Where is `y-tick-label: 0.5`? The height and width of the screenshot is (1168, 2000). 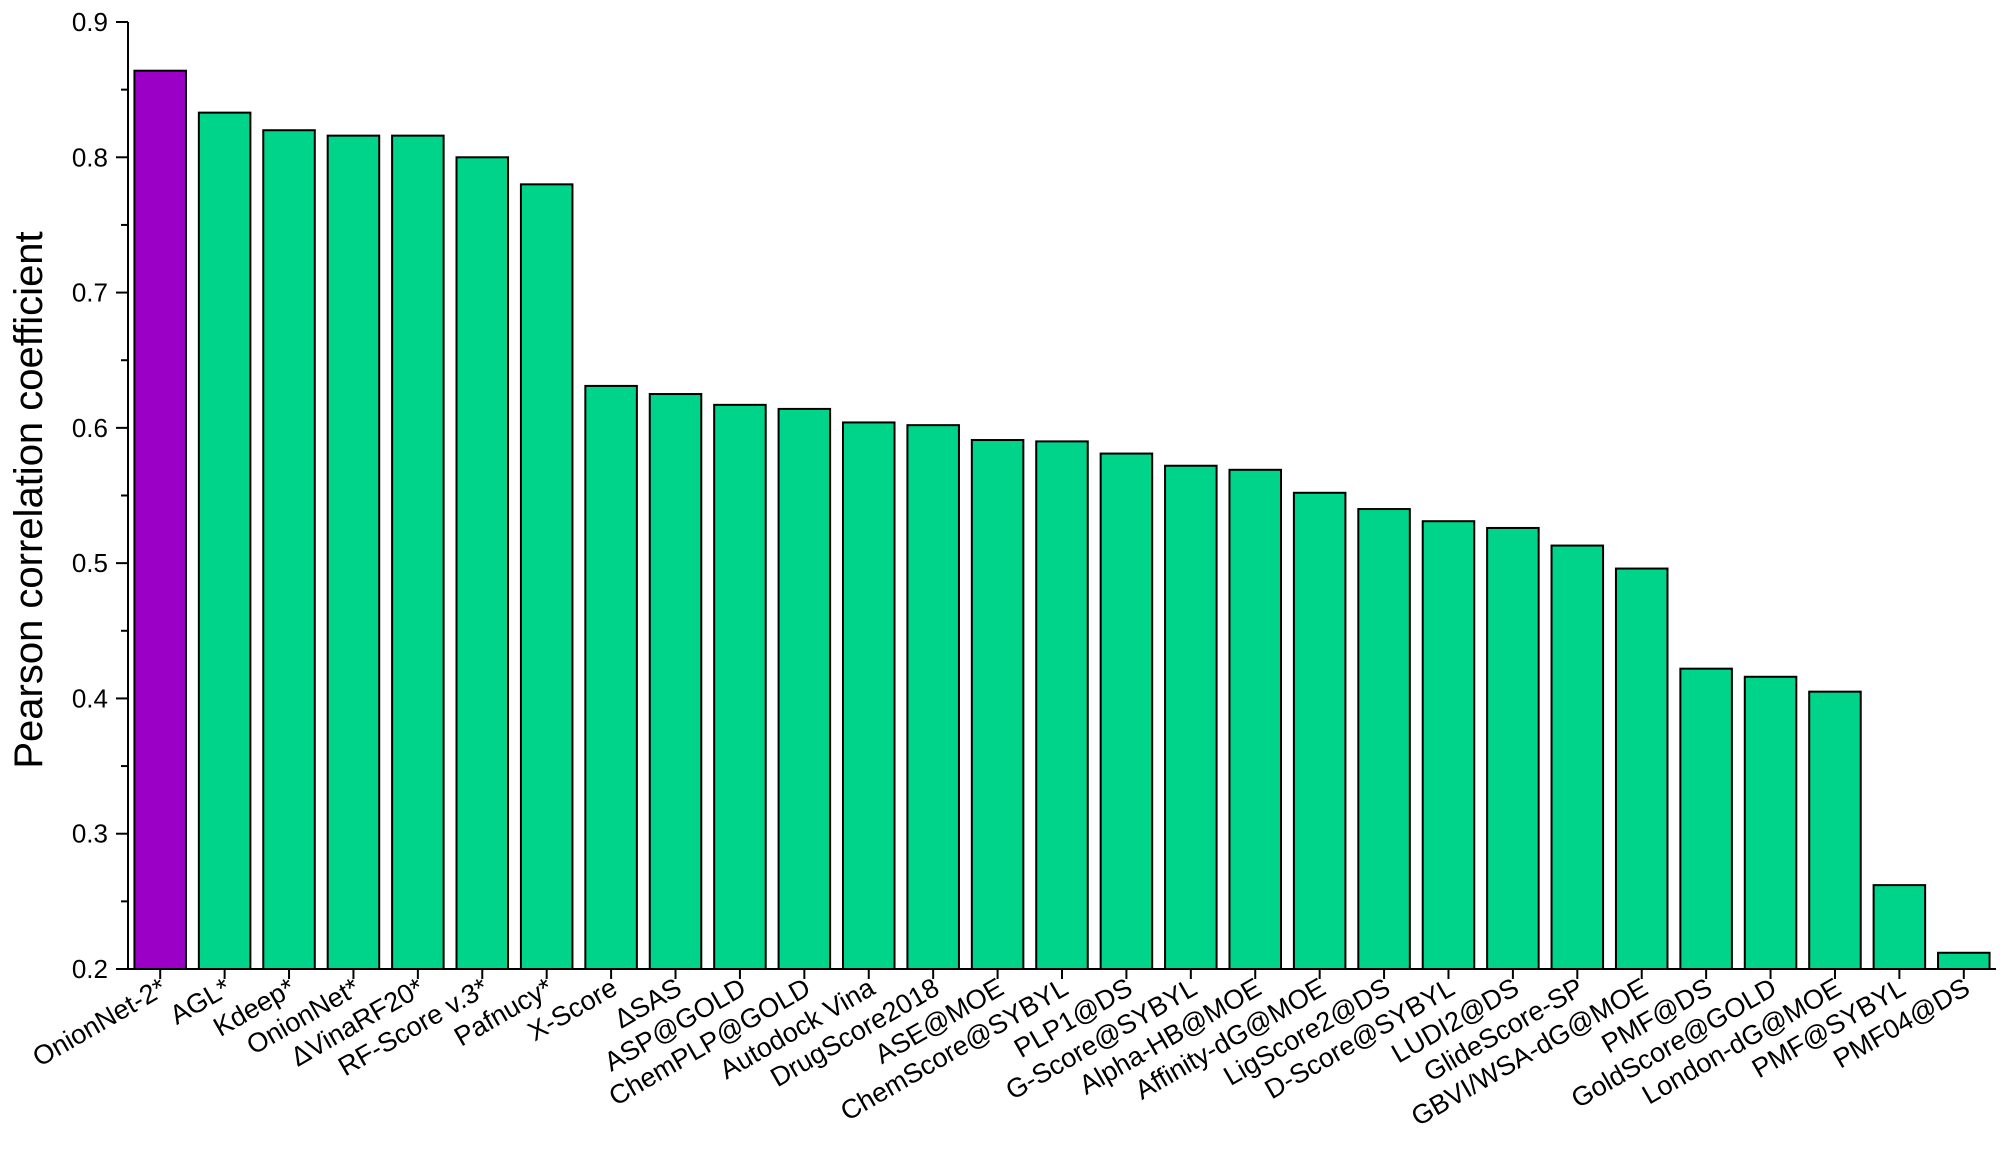 y-tick-label: 0.5 is located at coordinates (90, 563).